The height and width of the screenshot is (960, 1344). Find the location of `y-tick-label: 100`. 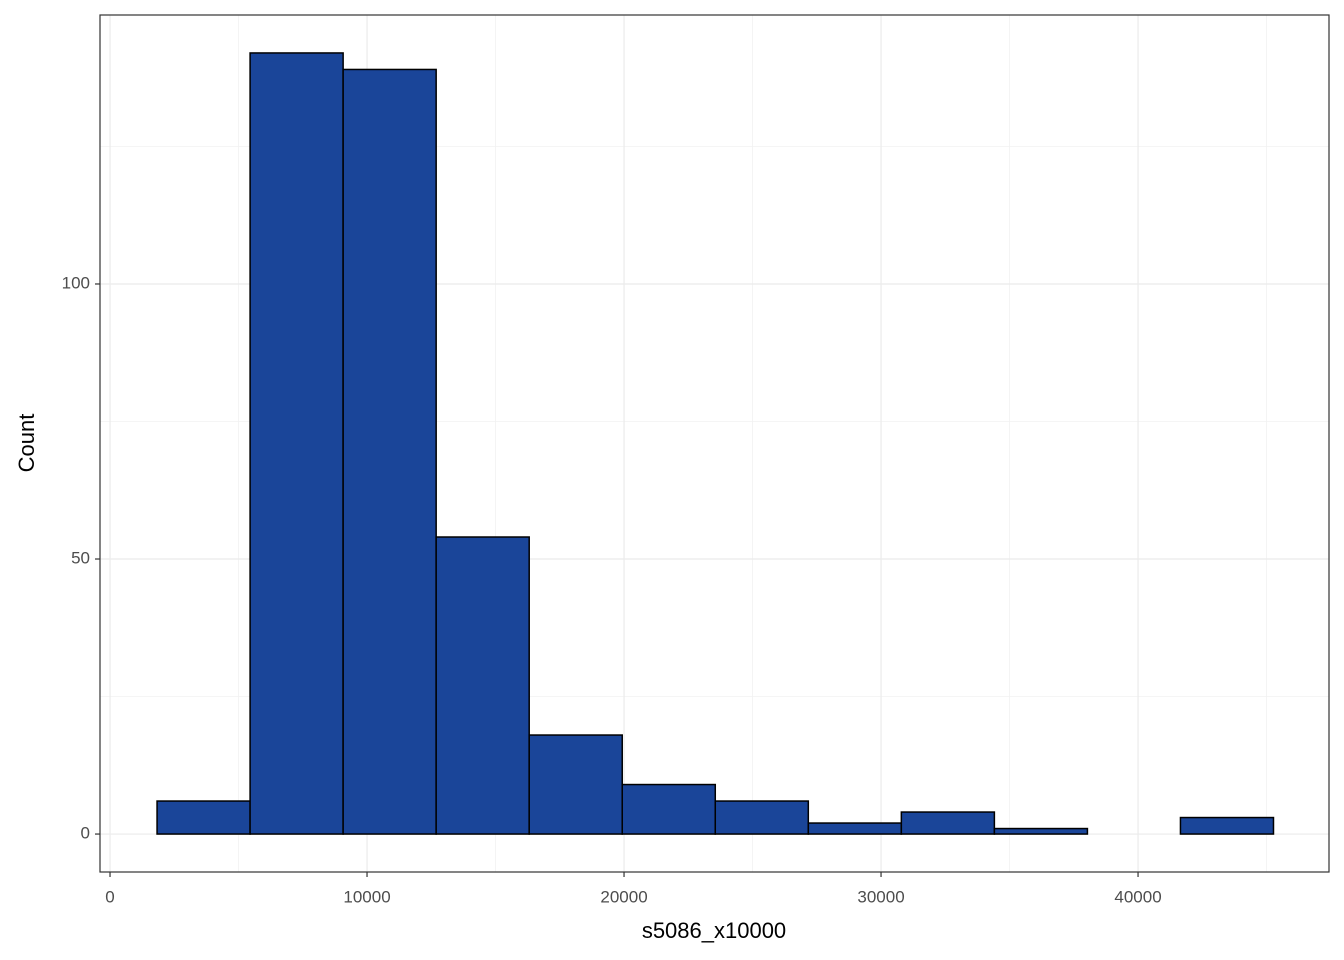

y-tick-label: 100 is located at coordinates (76, 282).